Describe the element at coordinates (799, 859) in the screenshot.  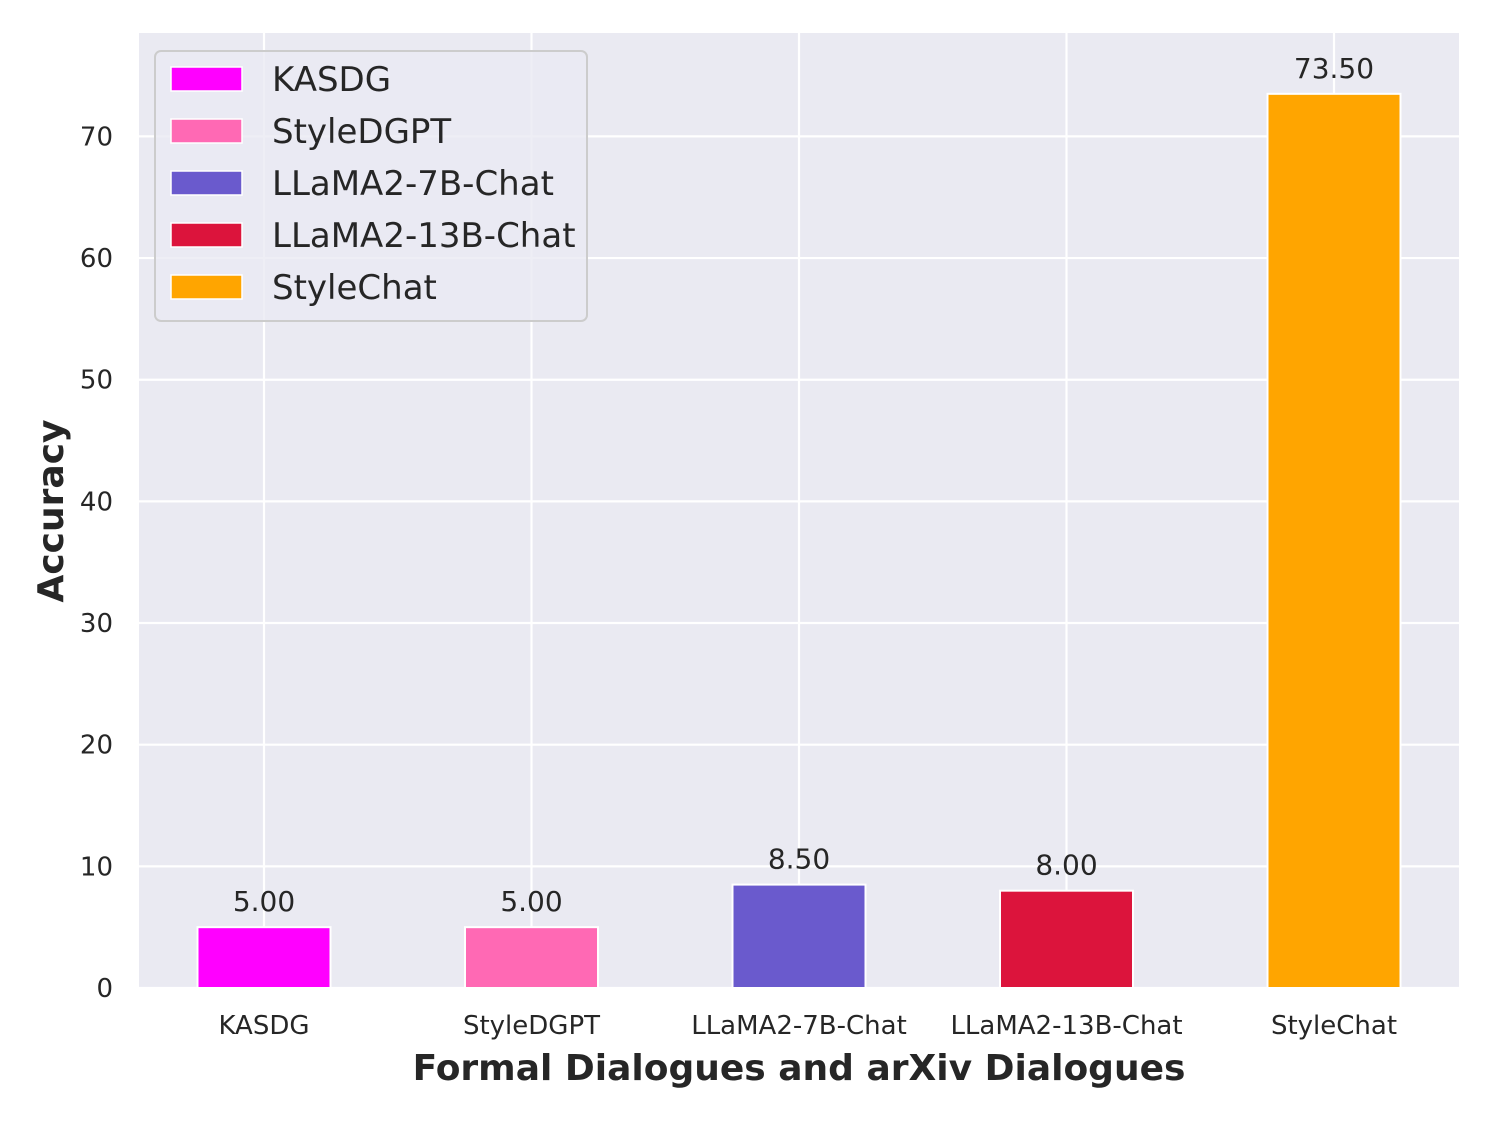
I see `bar-value-label: 8.50` at that location.